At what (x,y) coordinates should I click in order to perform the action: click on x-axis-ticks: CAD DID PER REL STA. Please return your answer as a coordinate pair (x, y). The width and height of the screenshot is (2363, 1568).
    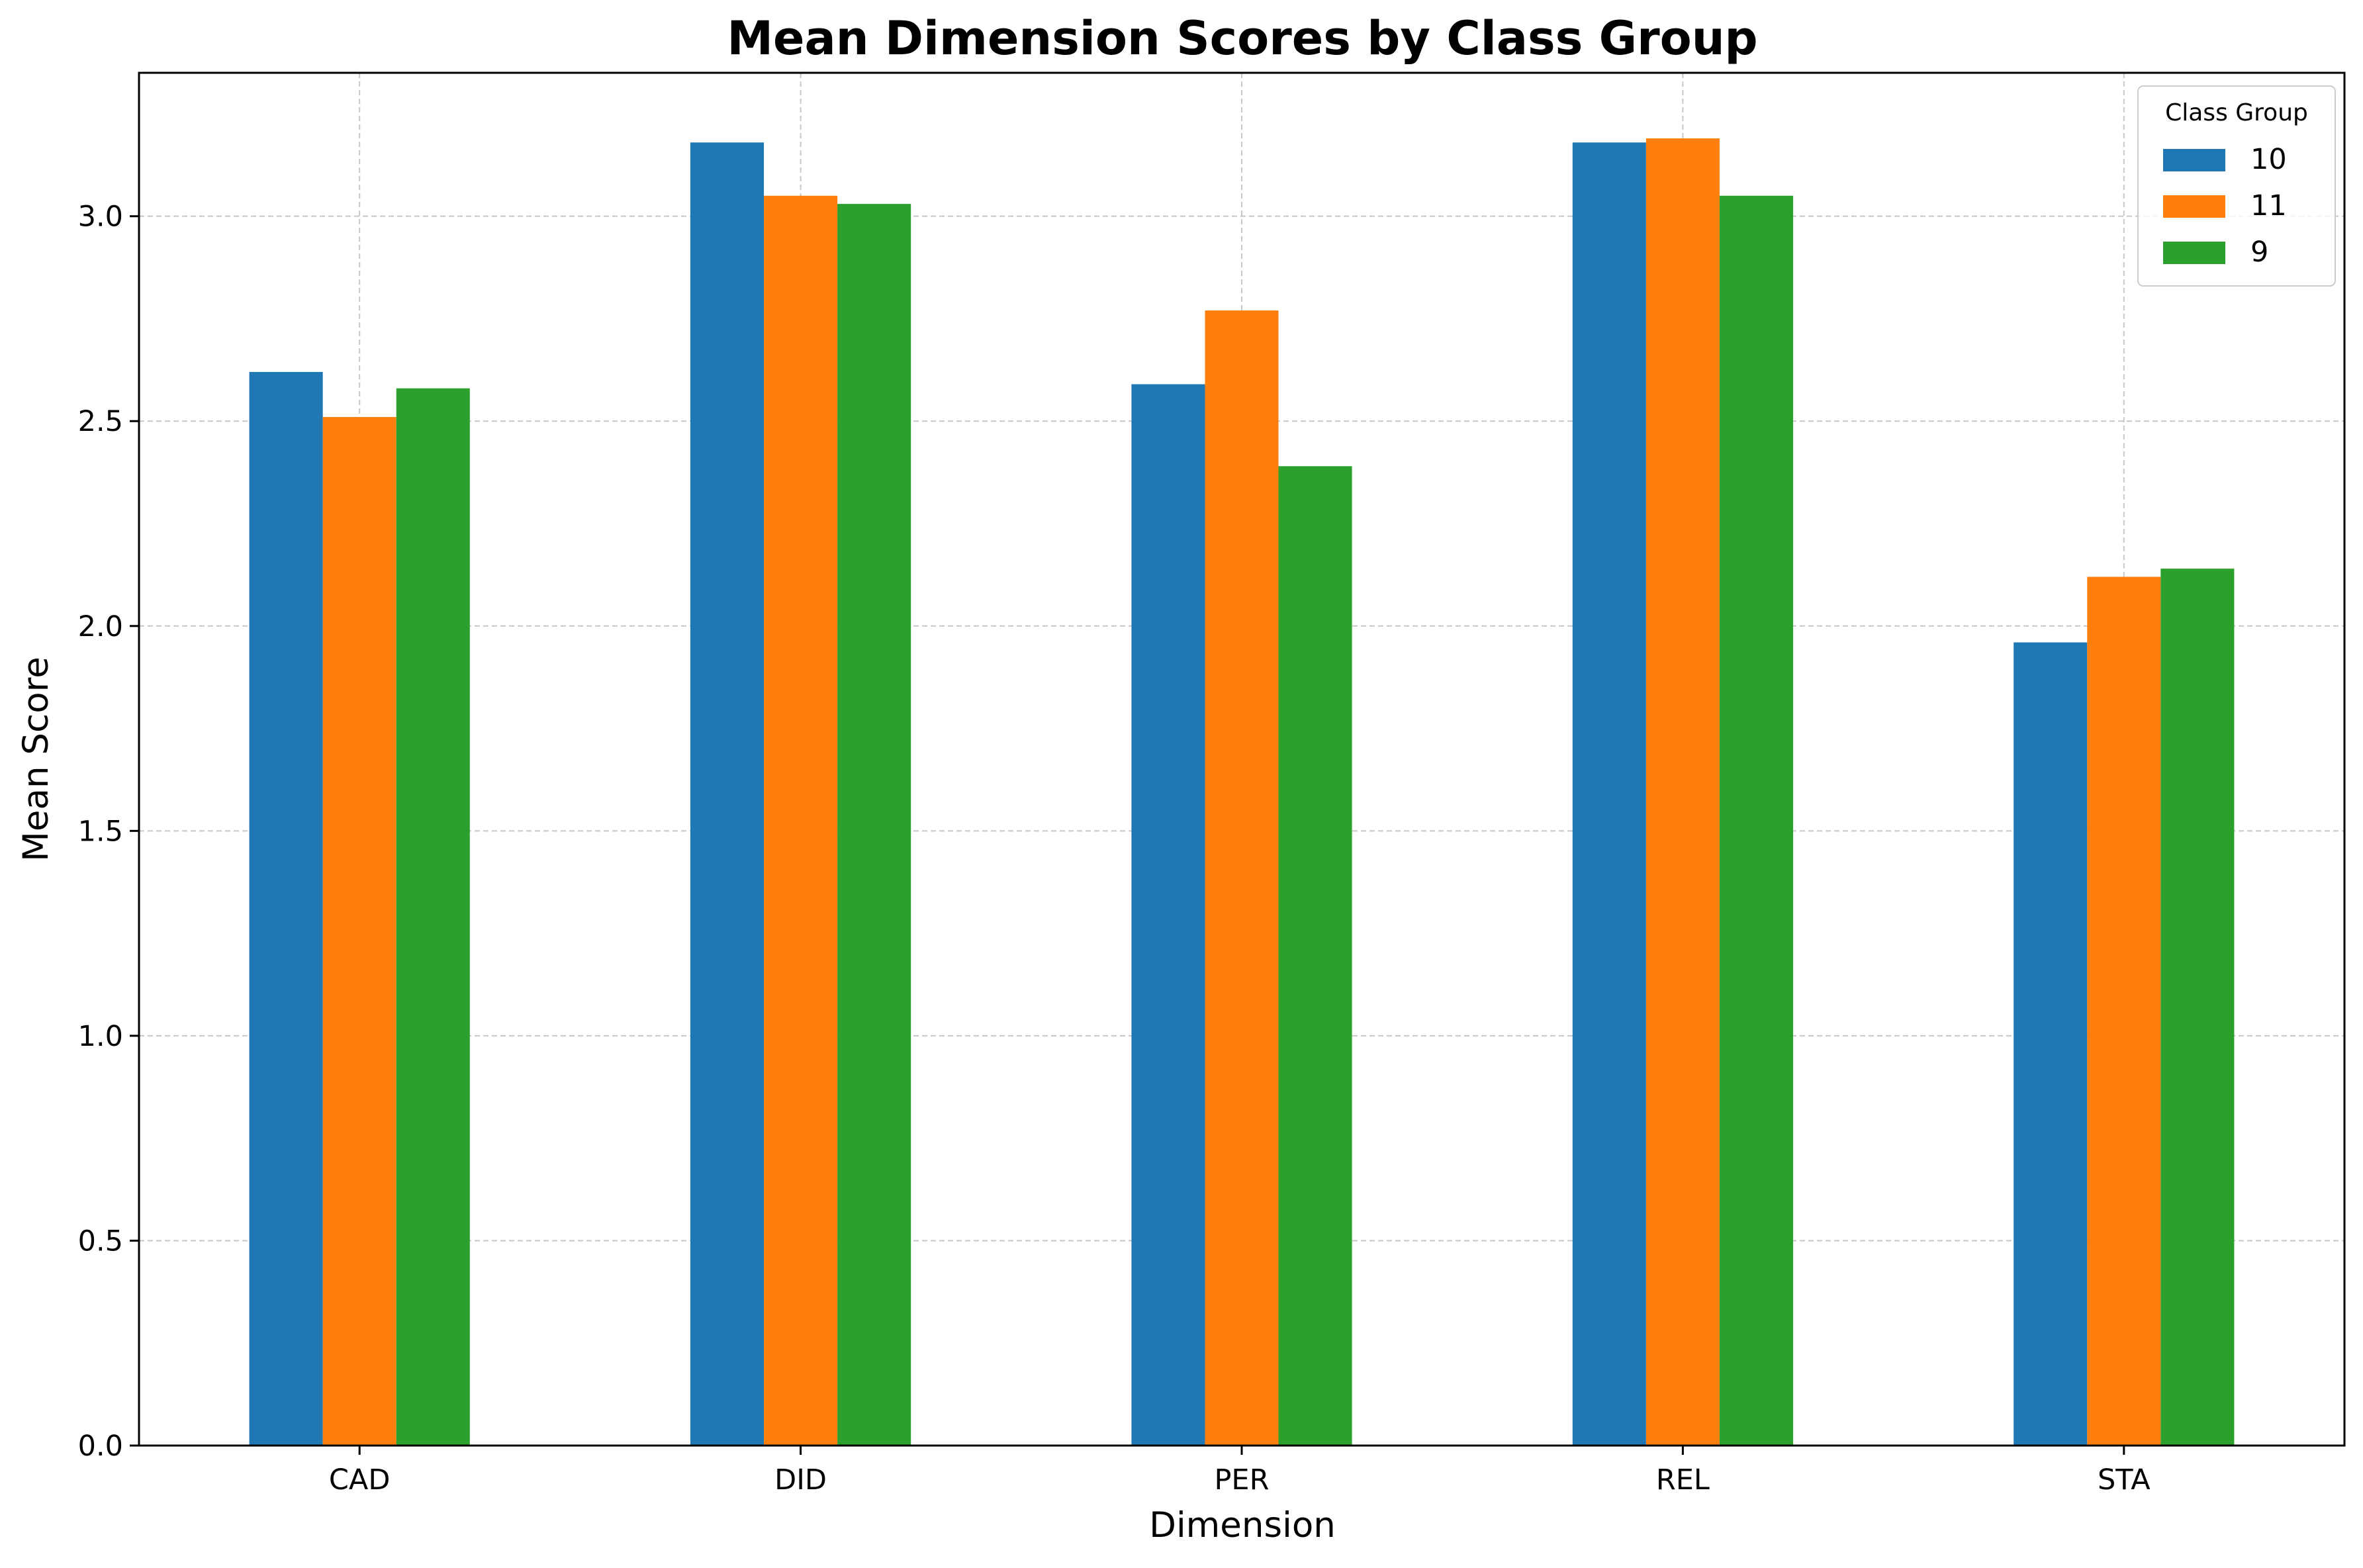
    Looking at the image, I should click on (1240, 1471).